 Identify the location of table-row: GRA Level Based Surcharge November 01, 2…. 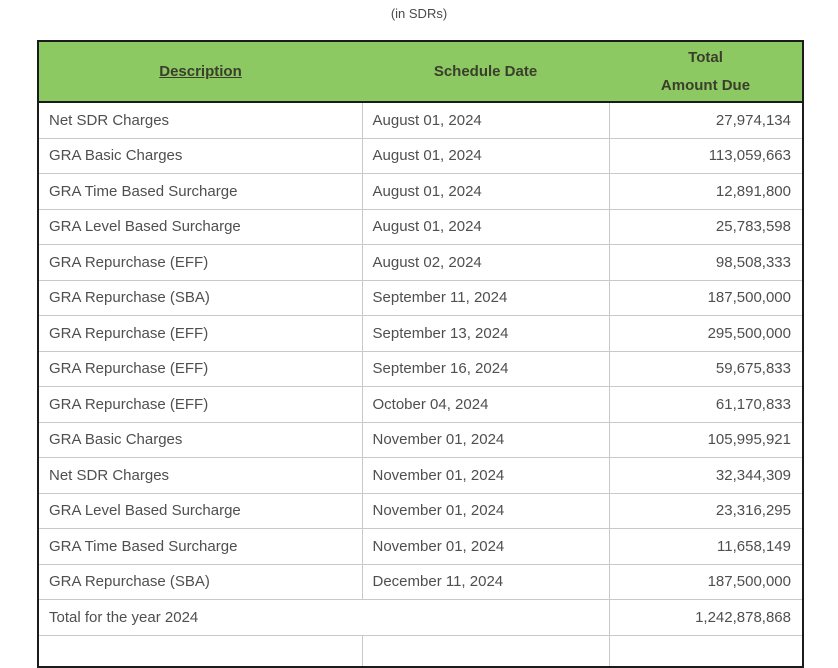
(420, 511).